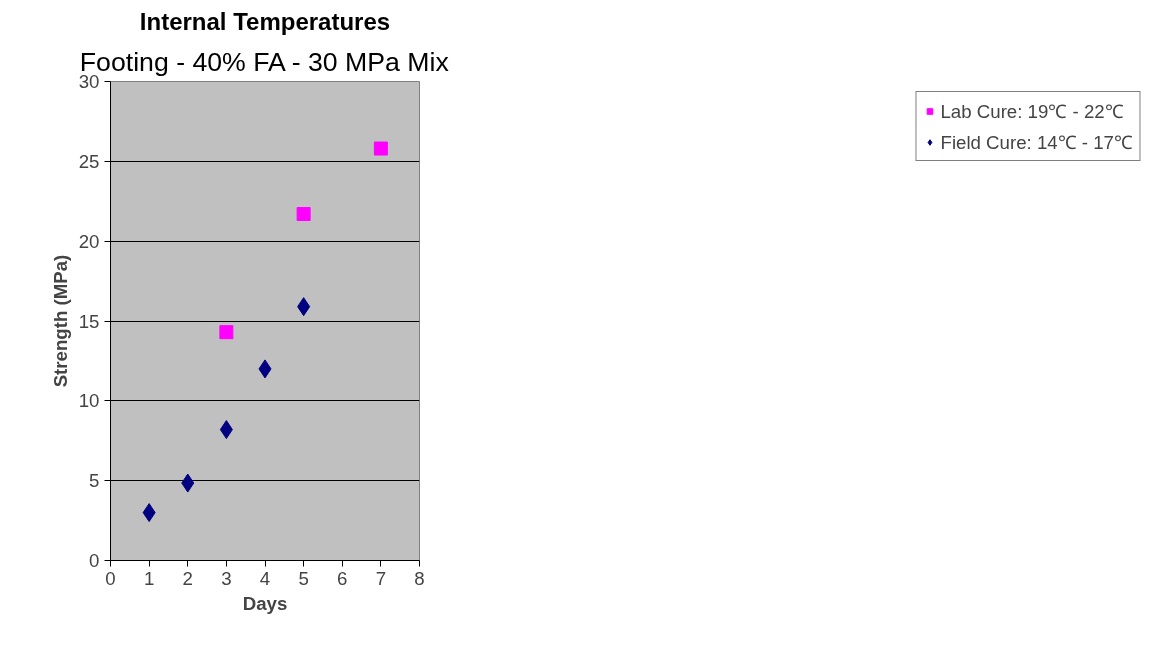 Image resolution: width=1160 pixels, height=647 pixels. What do you see at coordinates (303, 578) in the screenshot?
I see `x-tick-label: 5` at bounding box center [303, 578].